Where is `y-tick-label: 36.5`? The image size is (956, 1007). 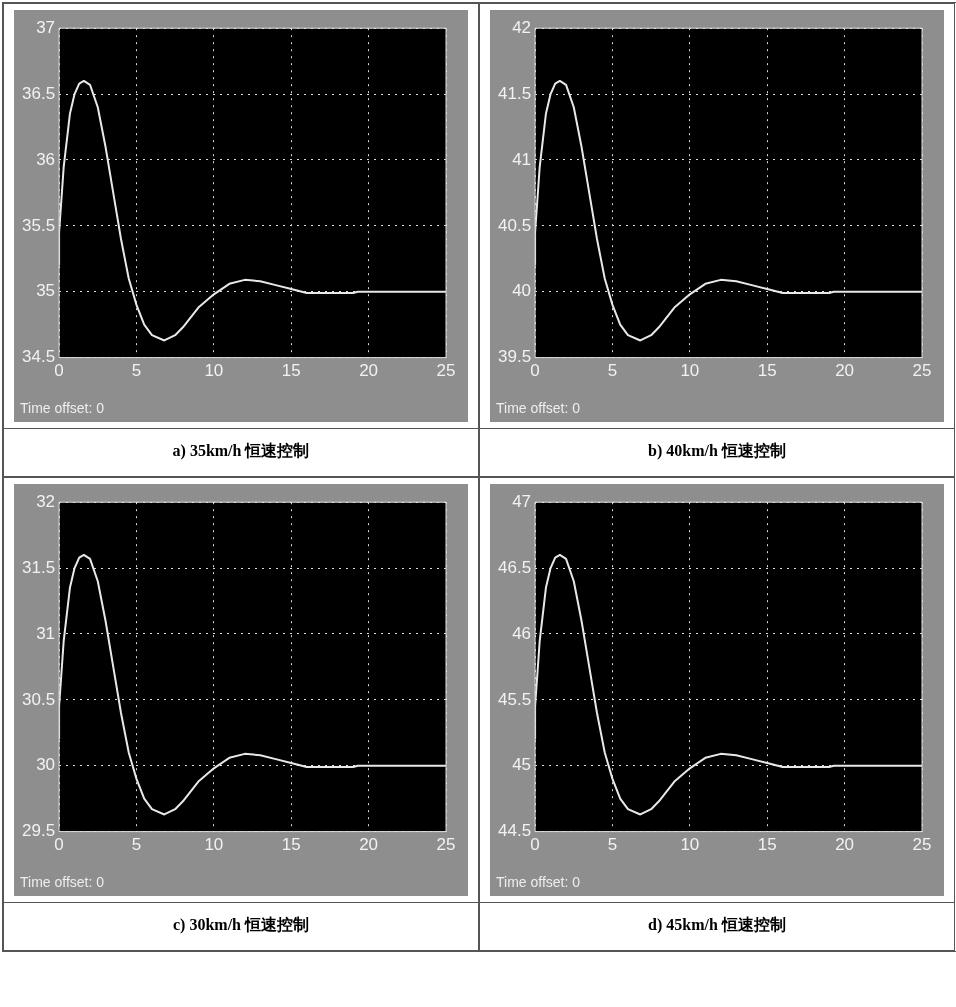 y-tick-label: 36.5 is located at coordinates (38, 93).